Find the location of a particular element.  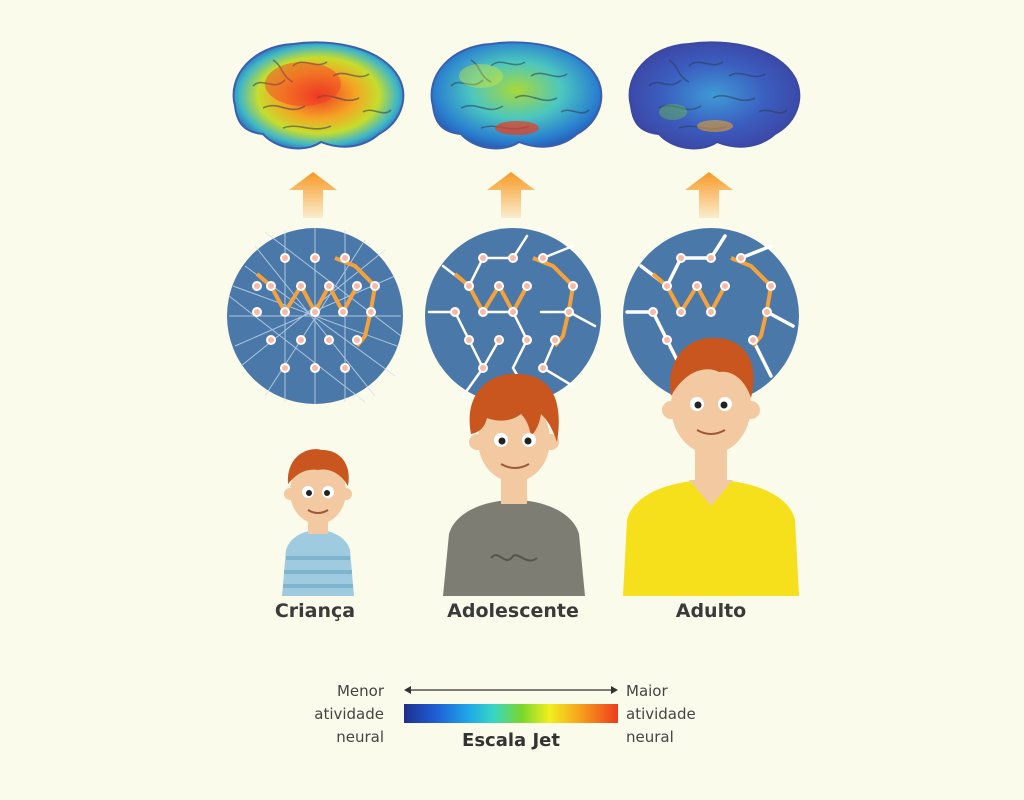

scale-low-label: Menor atividade neural is located at coordinates (342, 714).